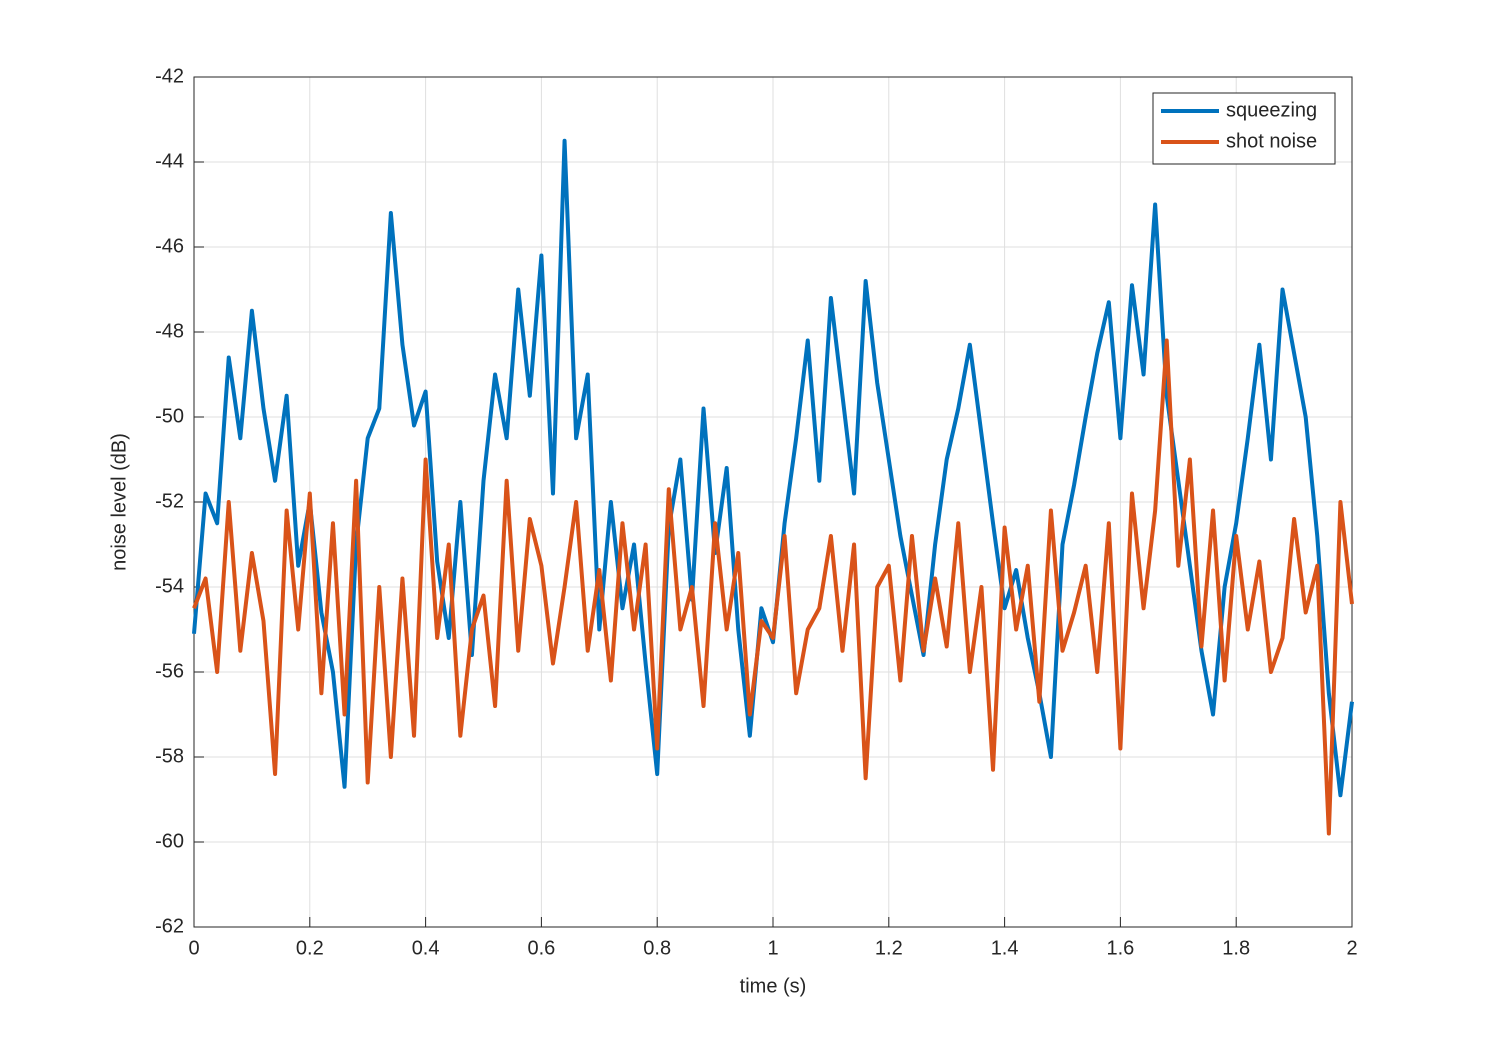 The image size is (1494, 1049). What do you see at coordinates (169, 76) in the screenshot?
I see `y-tick-label: -42` at bounding box center [169, 76].